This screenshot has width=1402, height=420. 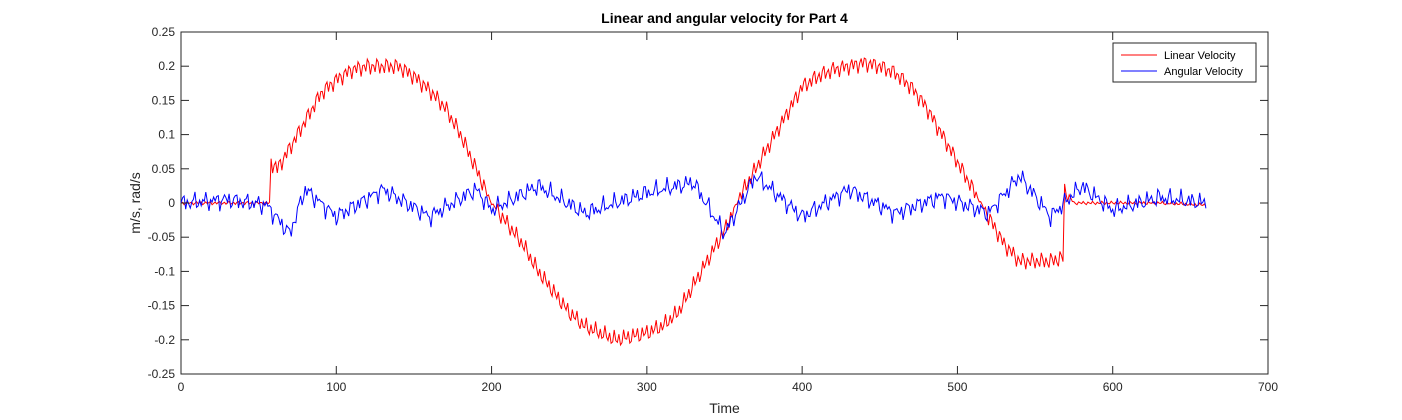 What do you see at coordinates (1200, 56) in the screenshot?
I see `legend-entry-linear-velocity: Linear Velocity` at bounding box center [1200, 56].